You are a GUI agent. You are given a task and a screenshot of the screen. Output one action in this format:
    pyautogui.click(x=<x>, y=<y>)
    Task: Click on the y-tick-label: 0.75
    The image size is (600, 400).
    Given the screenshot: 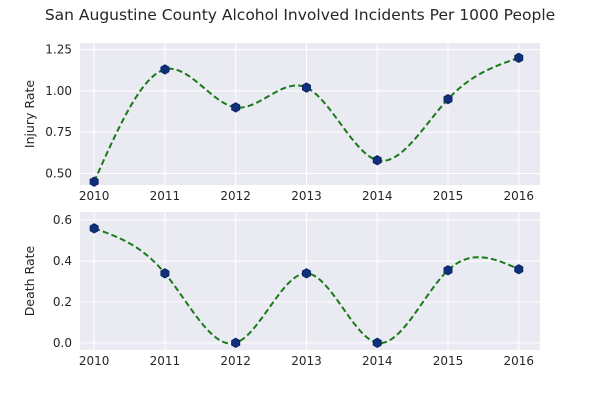 What is the action you would take?
    pyautogui.click(x=58, y=132)
    